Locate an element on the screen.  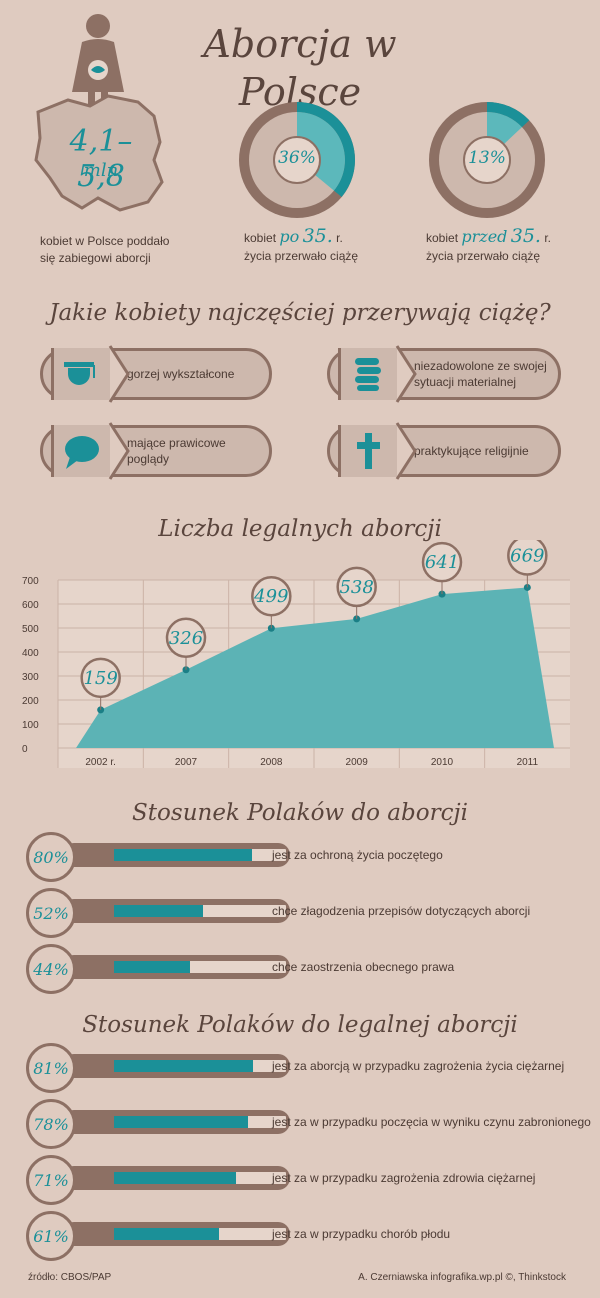
chart-ytick-label: 100 is located at coordinates (30, 725).